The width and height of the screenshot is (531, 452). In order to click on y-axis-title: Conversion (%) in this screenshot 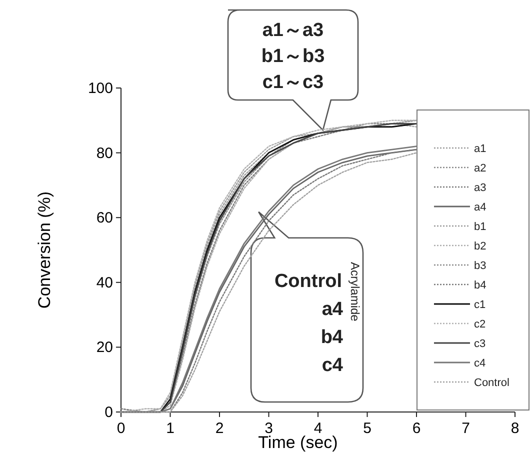, I will do `click(44, 250)`.